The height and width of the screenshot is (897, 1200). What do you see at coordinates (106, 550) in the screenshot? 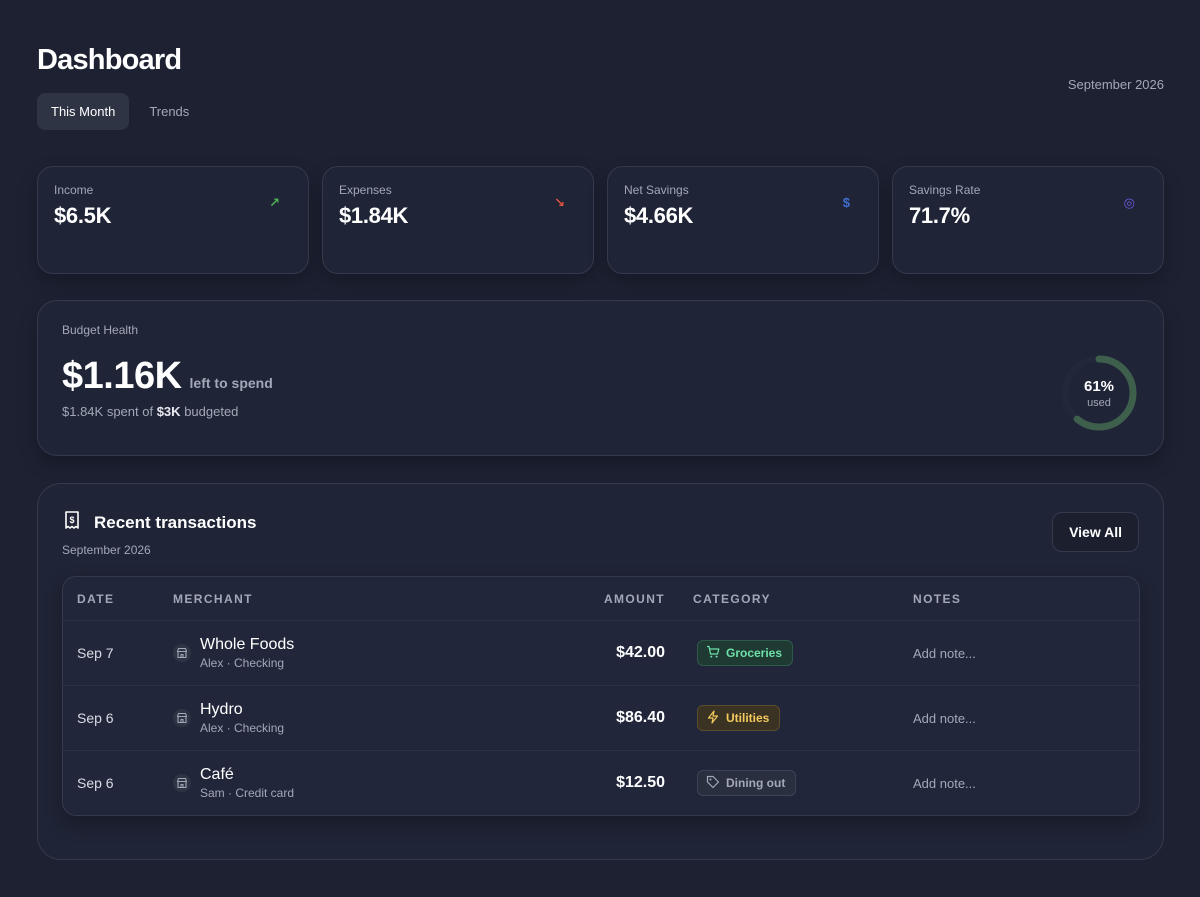
I see `transactions-subtitle: September 2026` at bounding box center [106, 550].